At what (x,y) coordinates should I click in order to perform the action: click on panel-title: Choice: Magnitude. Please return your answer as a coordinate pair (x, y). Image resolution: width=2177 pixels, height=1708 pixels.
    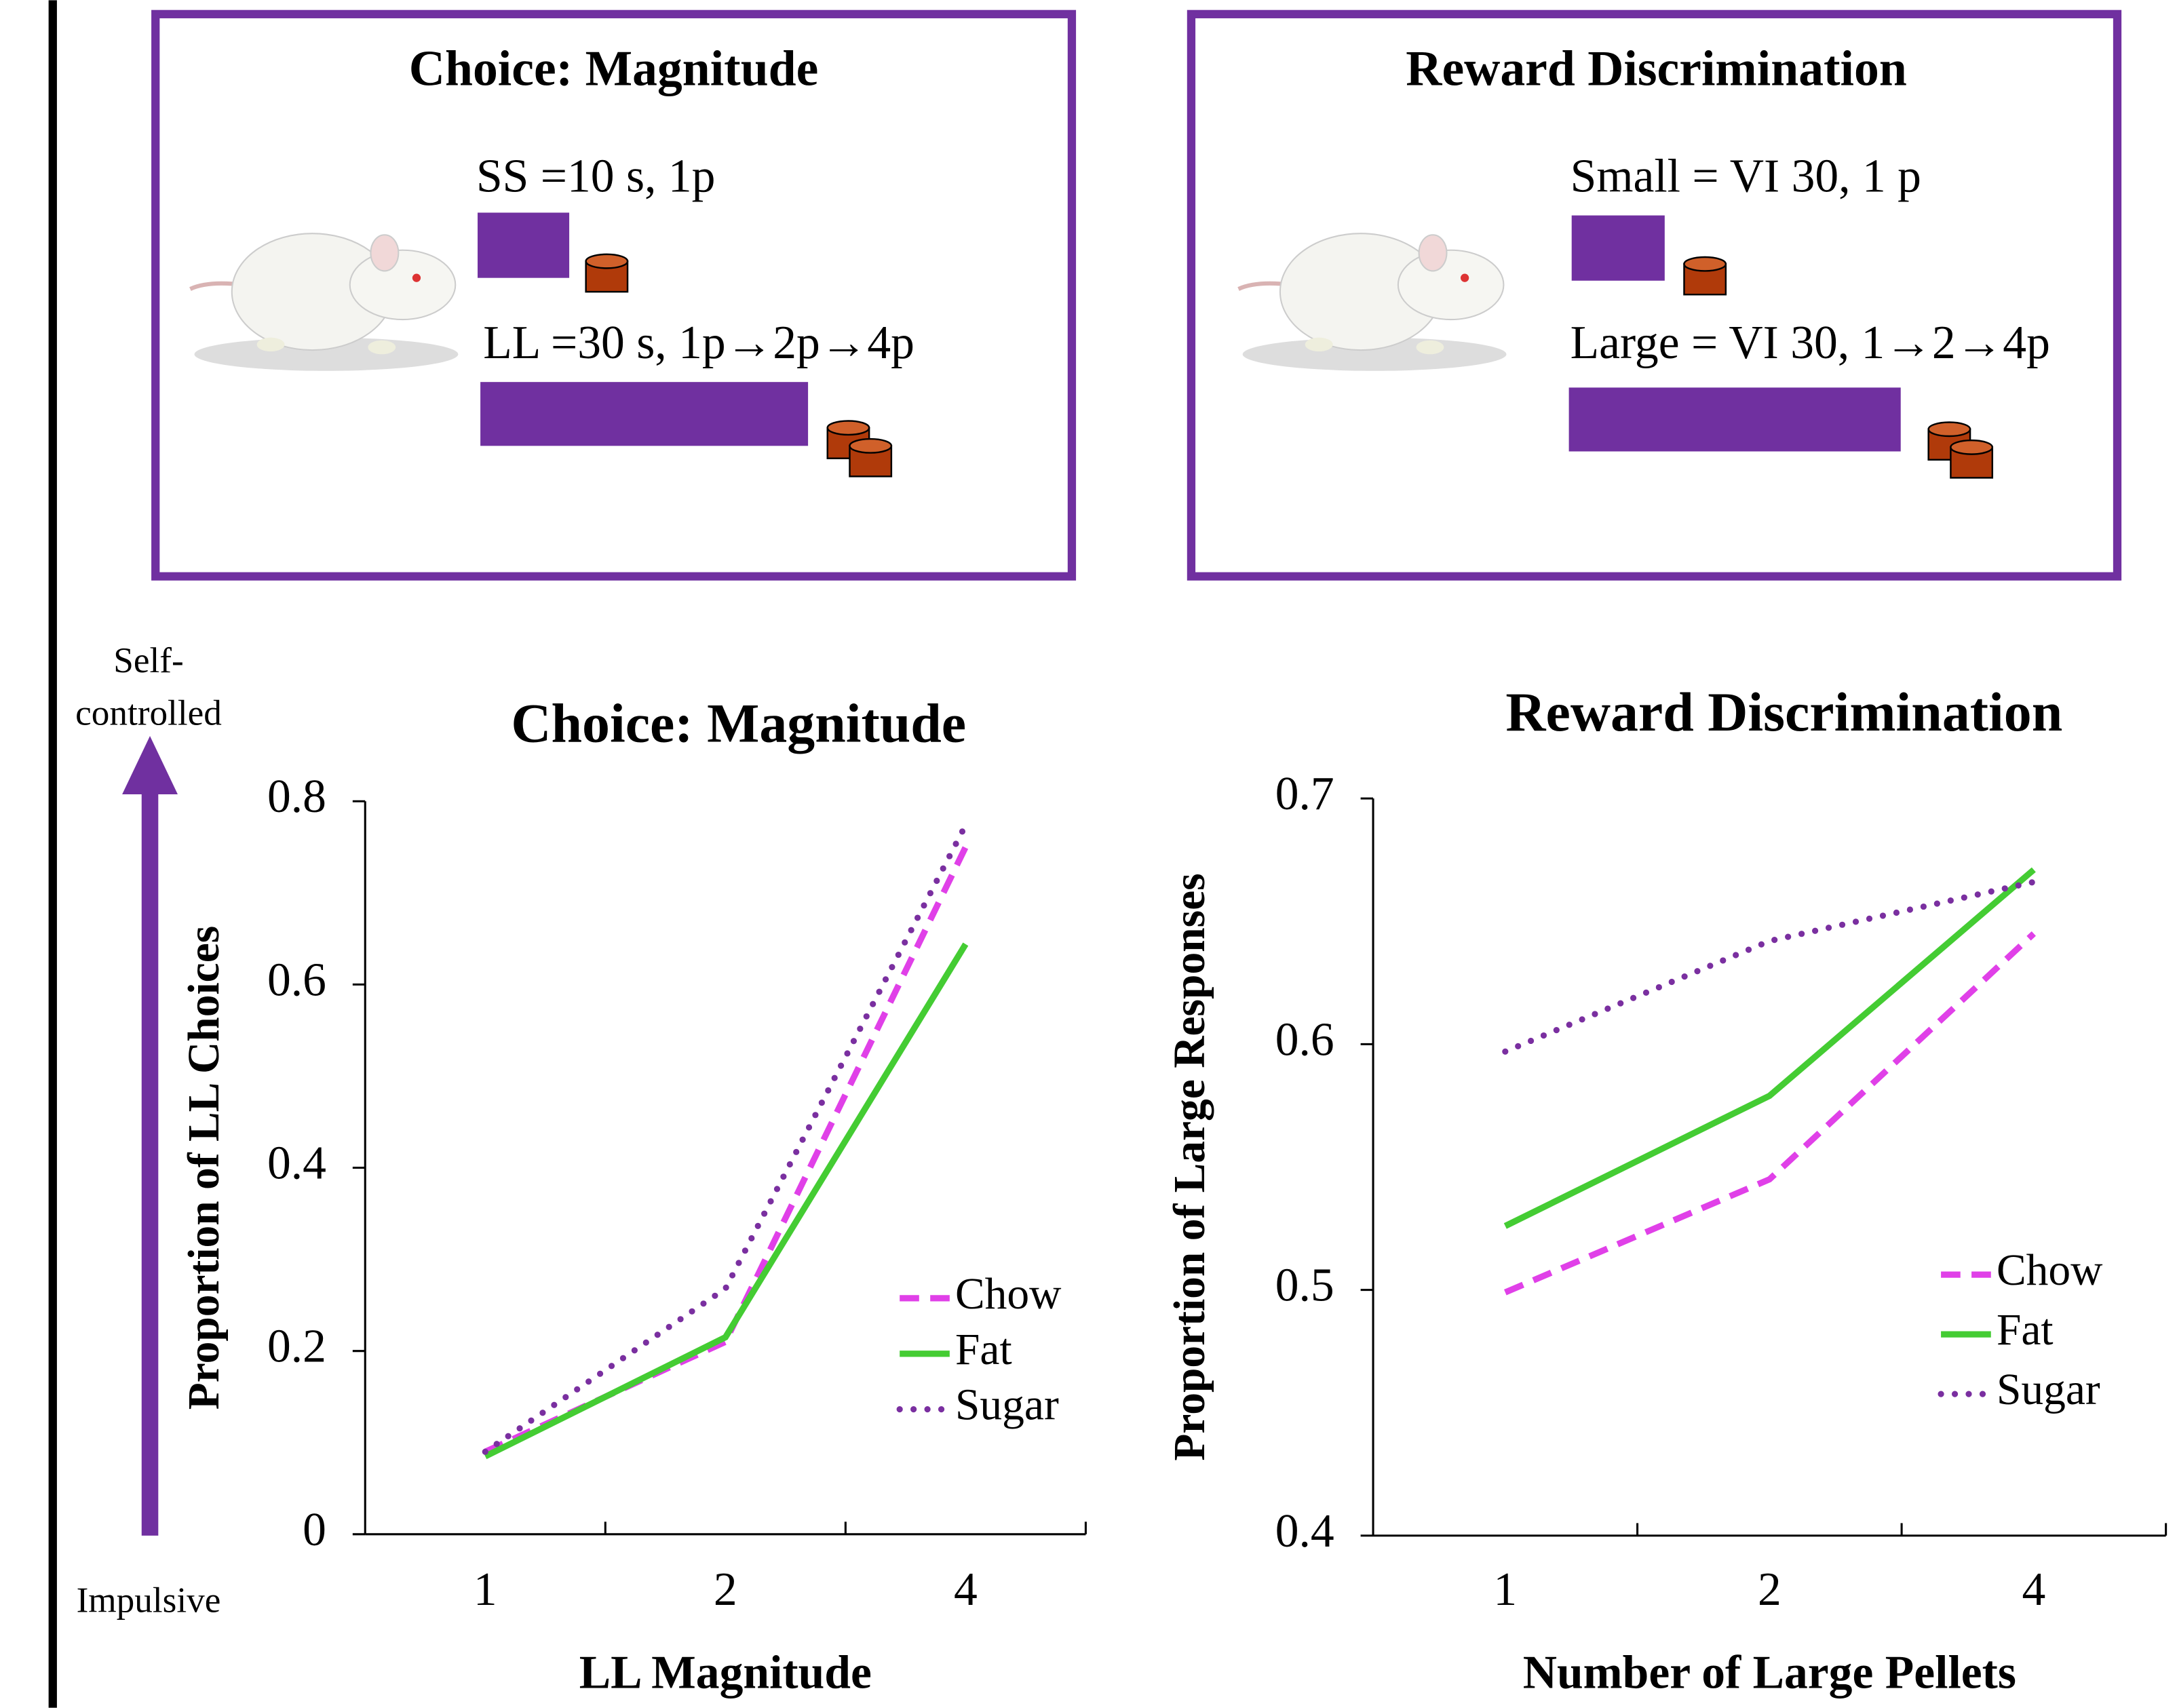
    Looking at the image, I should click on (614, 68).